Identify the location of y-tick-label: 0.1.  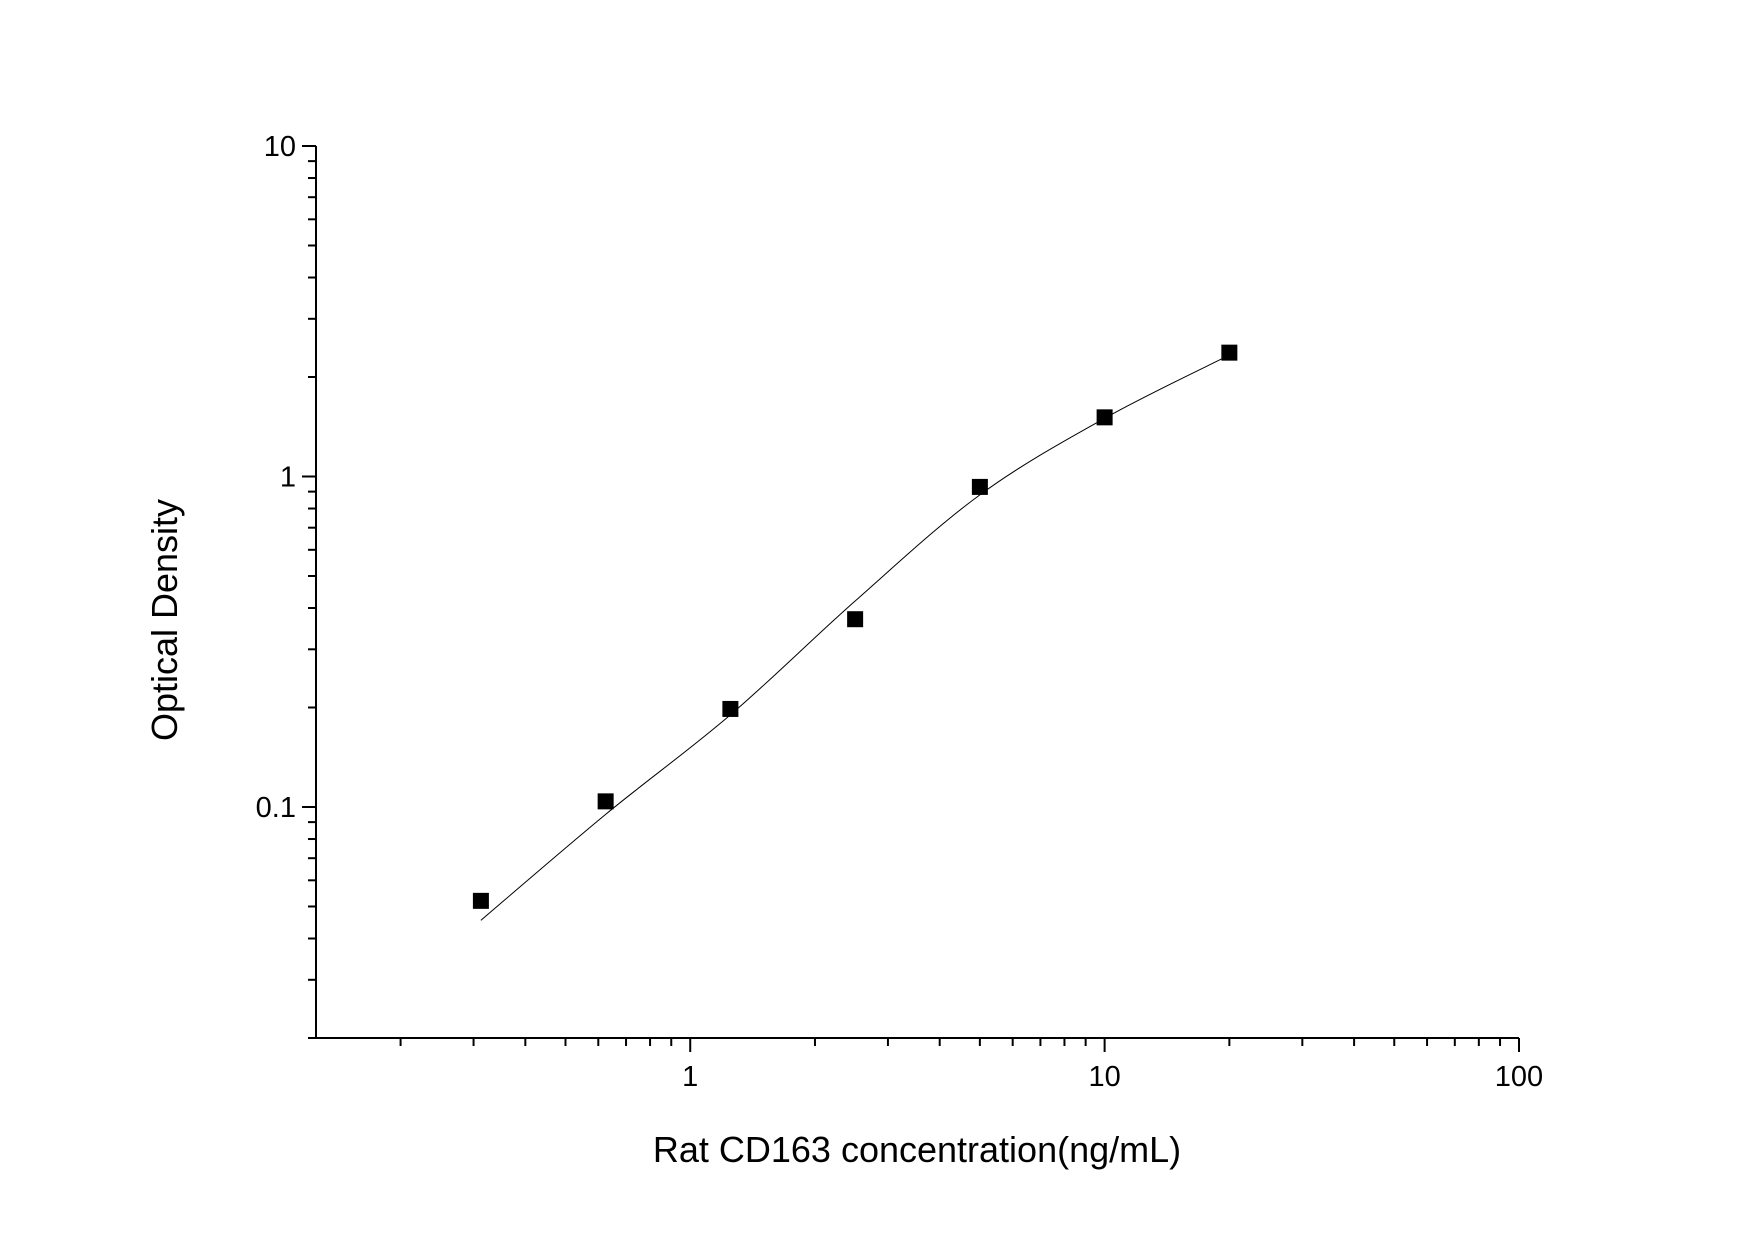
(276, 808).